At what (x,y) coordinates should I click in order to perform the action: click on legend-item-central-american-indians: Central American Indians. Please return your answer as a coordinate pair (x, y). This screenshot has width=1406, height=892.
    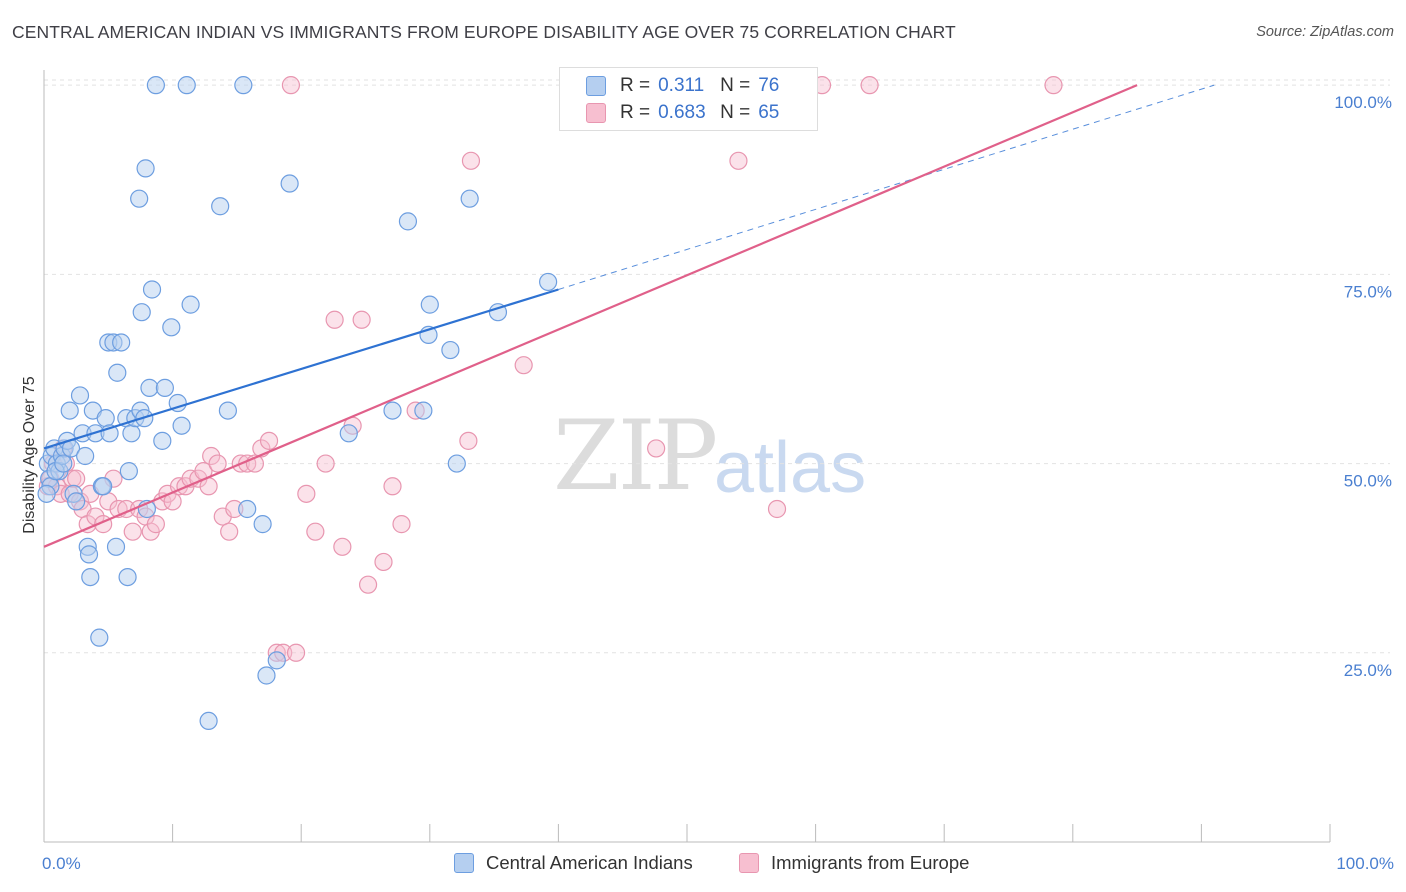
    Looking at the image, I should click on (573, 863).